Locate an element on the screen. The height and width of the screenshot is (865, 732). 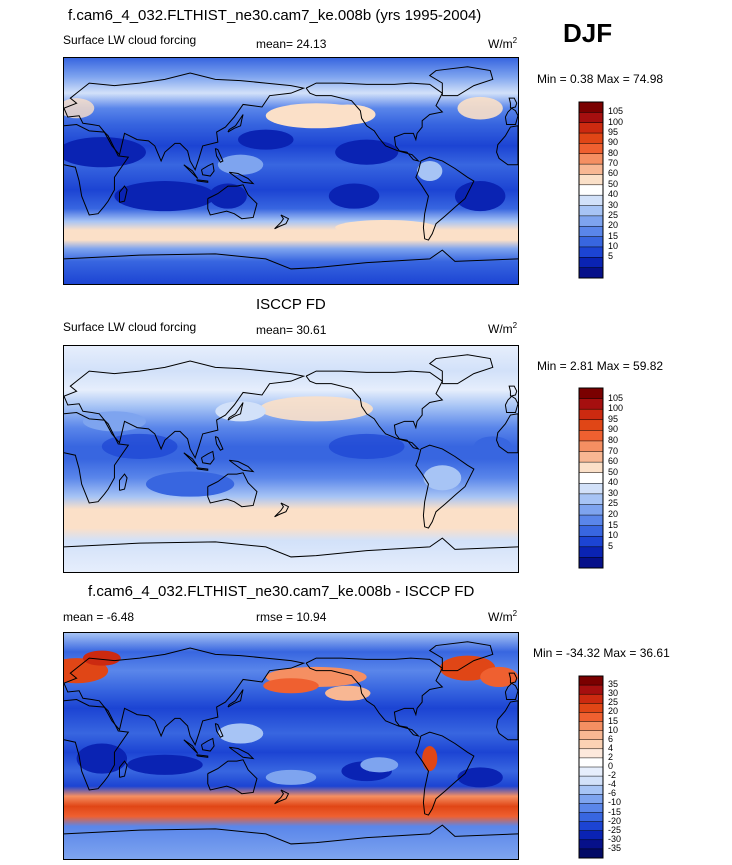
panel2-units: W/m2 is located at coordinates (503, 328).